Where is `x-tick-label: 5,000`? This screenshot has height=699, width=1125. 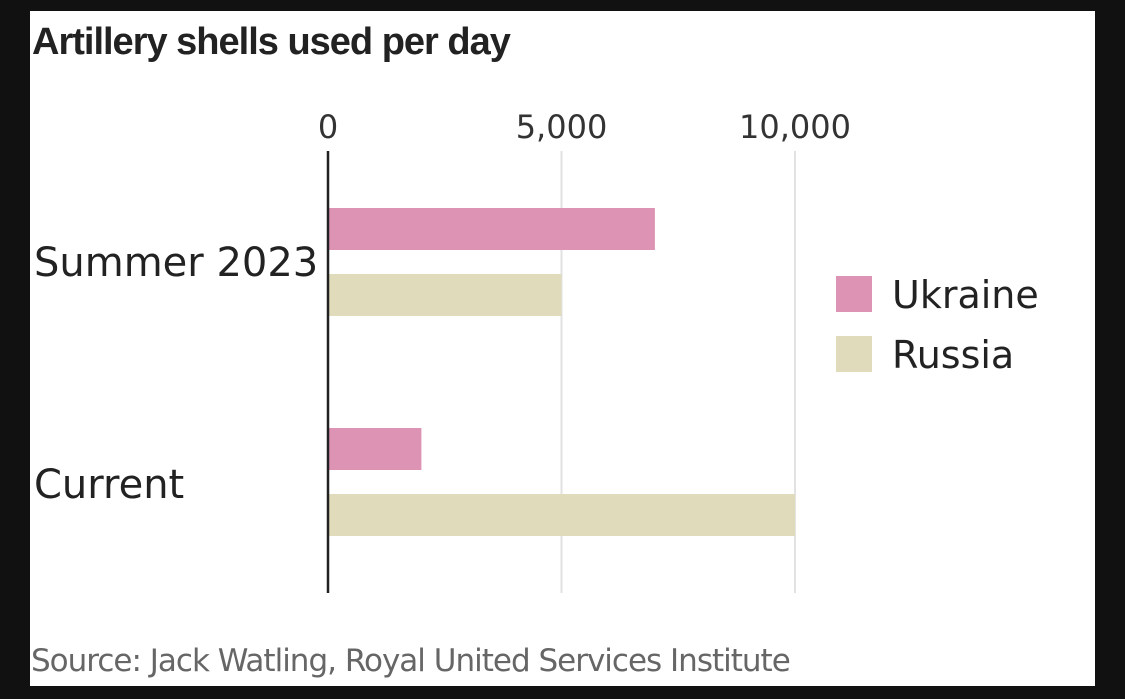 x-tick-label: 5,000 is located at coordinates (562, 127).